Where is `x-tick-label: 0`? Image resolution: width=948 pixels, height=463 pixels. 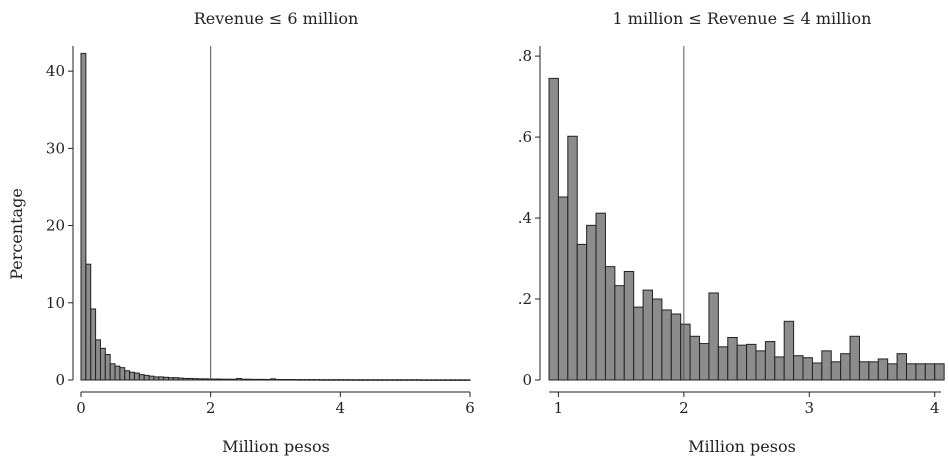
x-tick-label: 0 is located at coordinates (81, 408).